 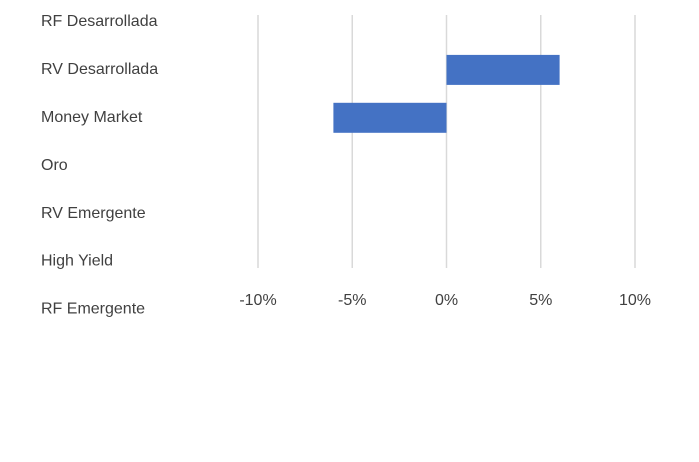 I want to click on x-tick-label: 10%, so click(x=635, y=300).